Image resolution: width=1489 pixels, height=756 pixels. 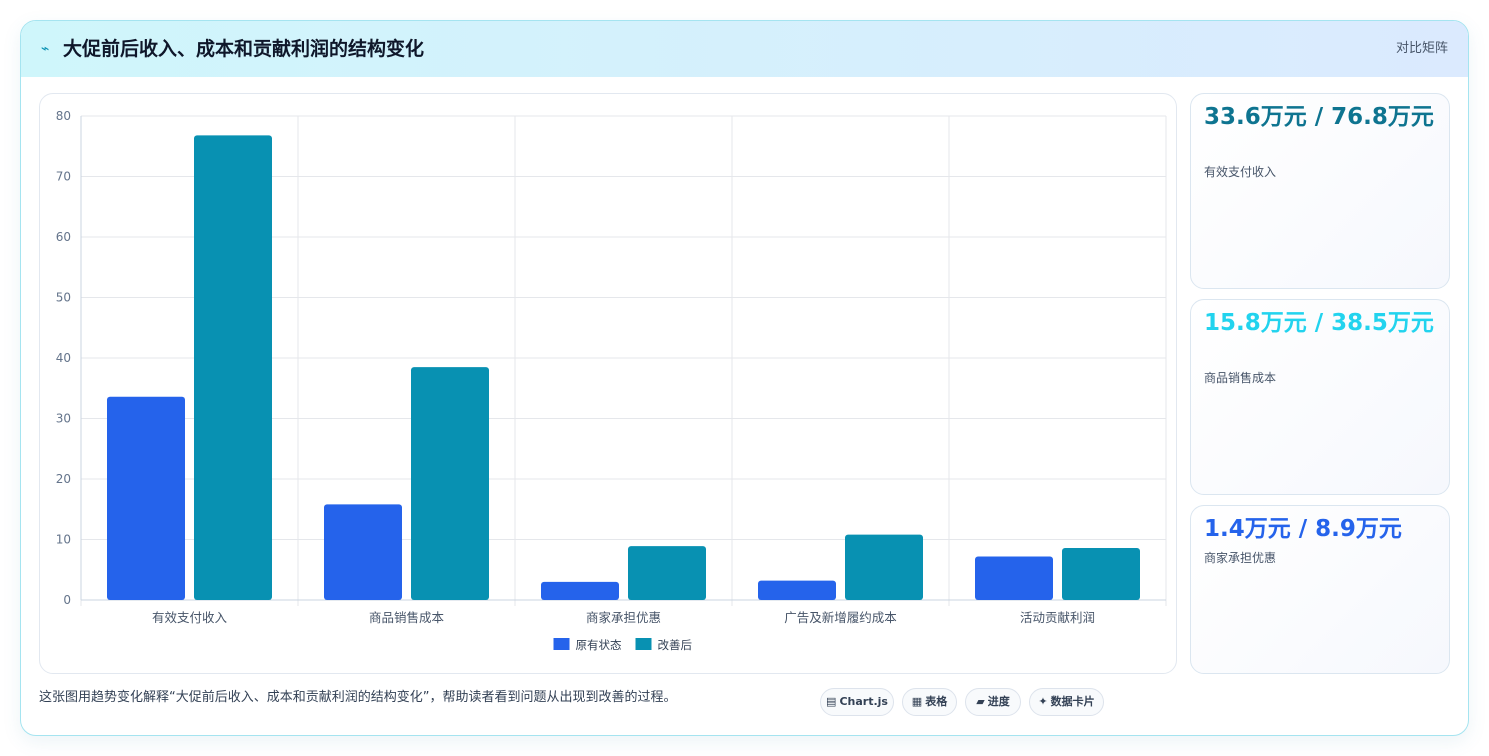 What do you see at coordinates (1319, 117) in the screenshot?
I see `stat-value: 33.6万元 / 76.8万元` at bounding box center [1319, 117].